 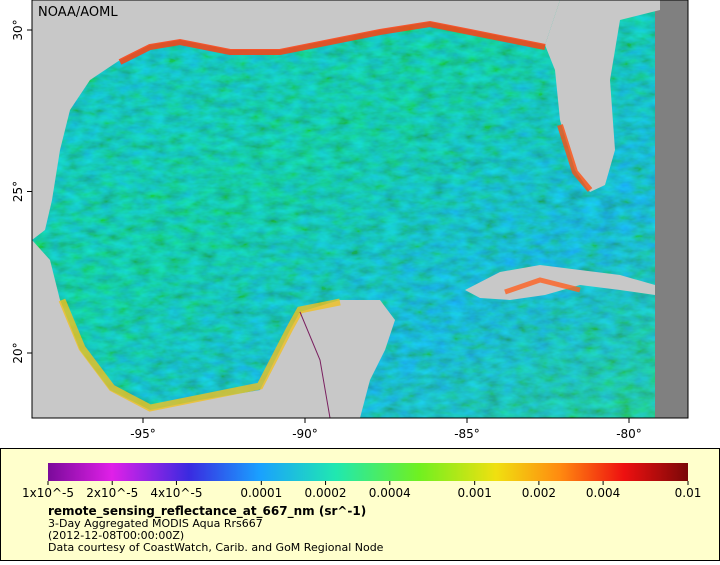 What do you see at coordinates (671, 209) in the screenshot?
I see `no-data` at bounding box center [671, 209].